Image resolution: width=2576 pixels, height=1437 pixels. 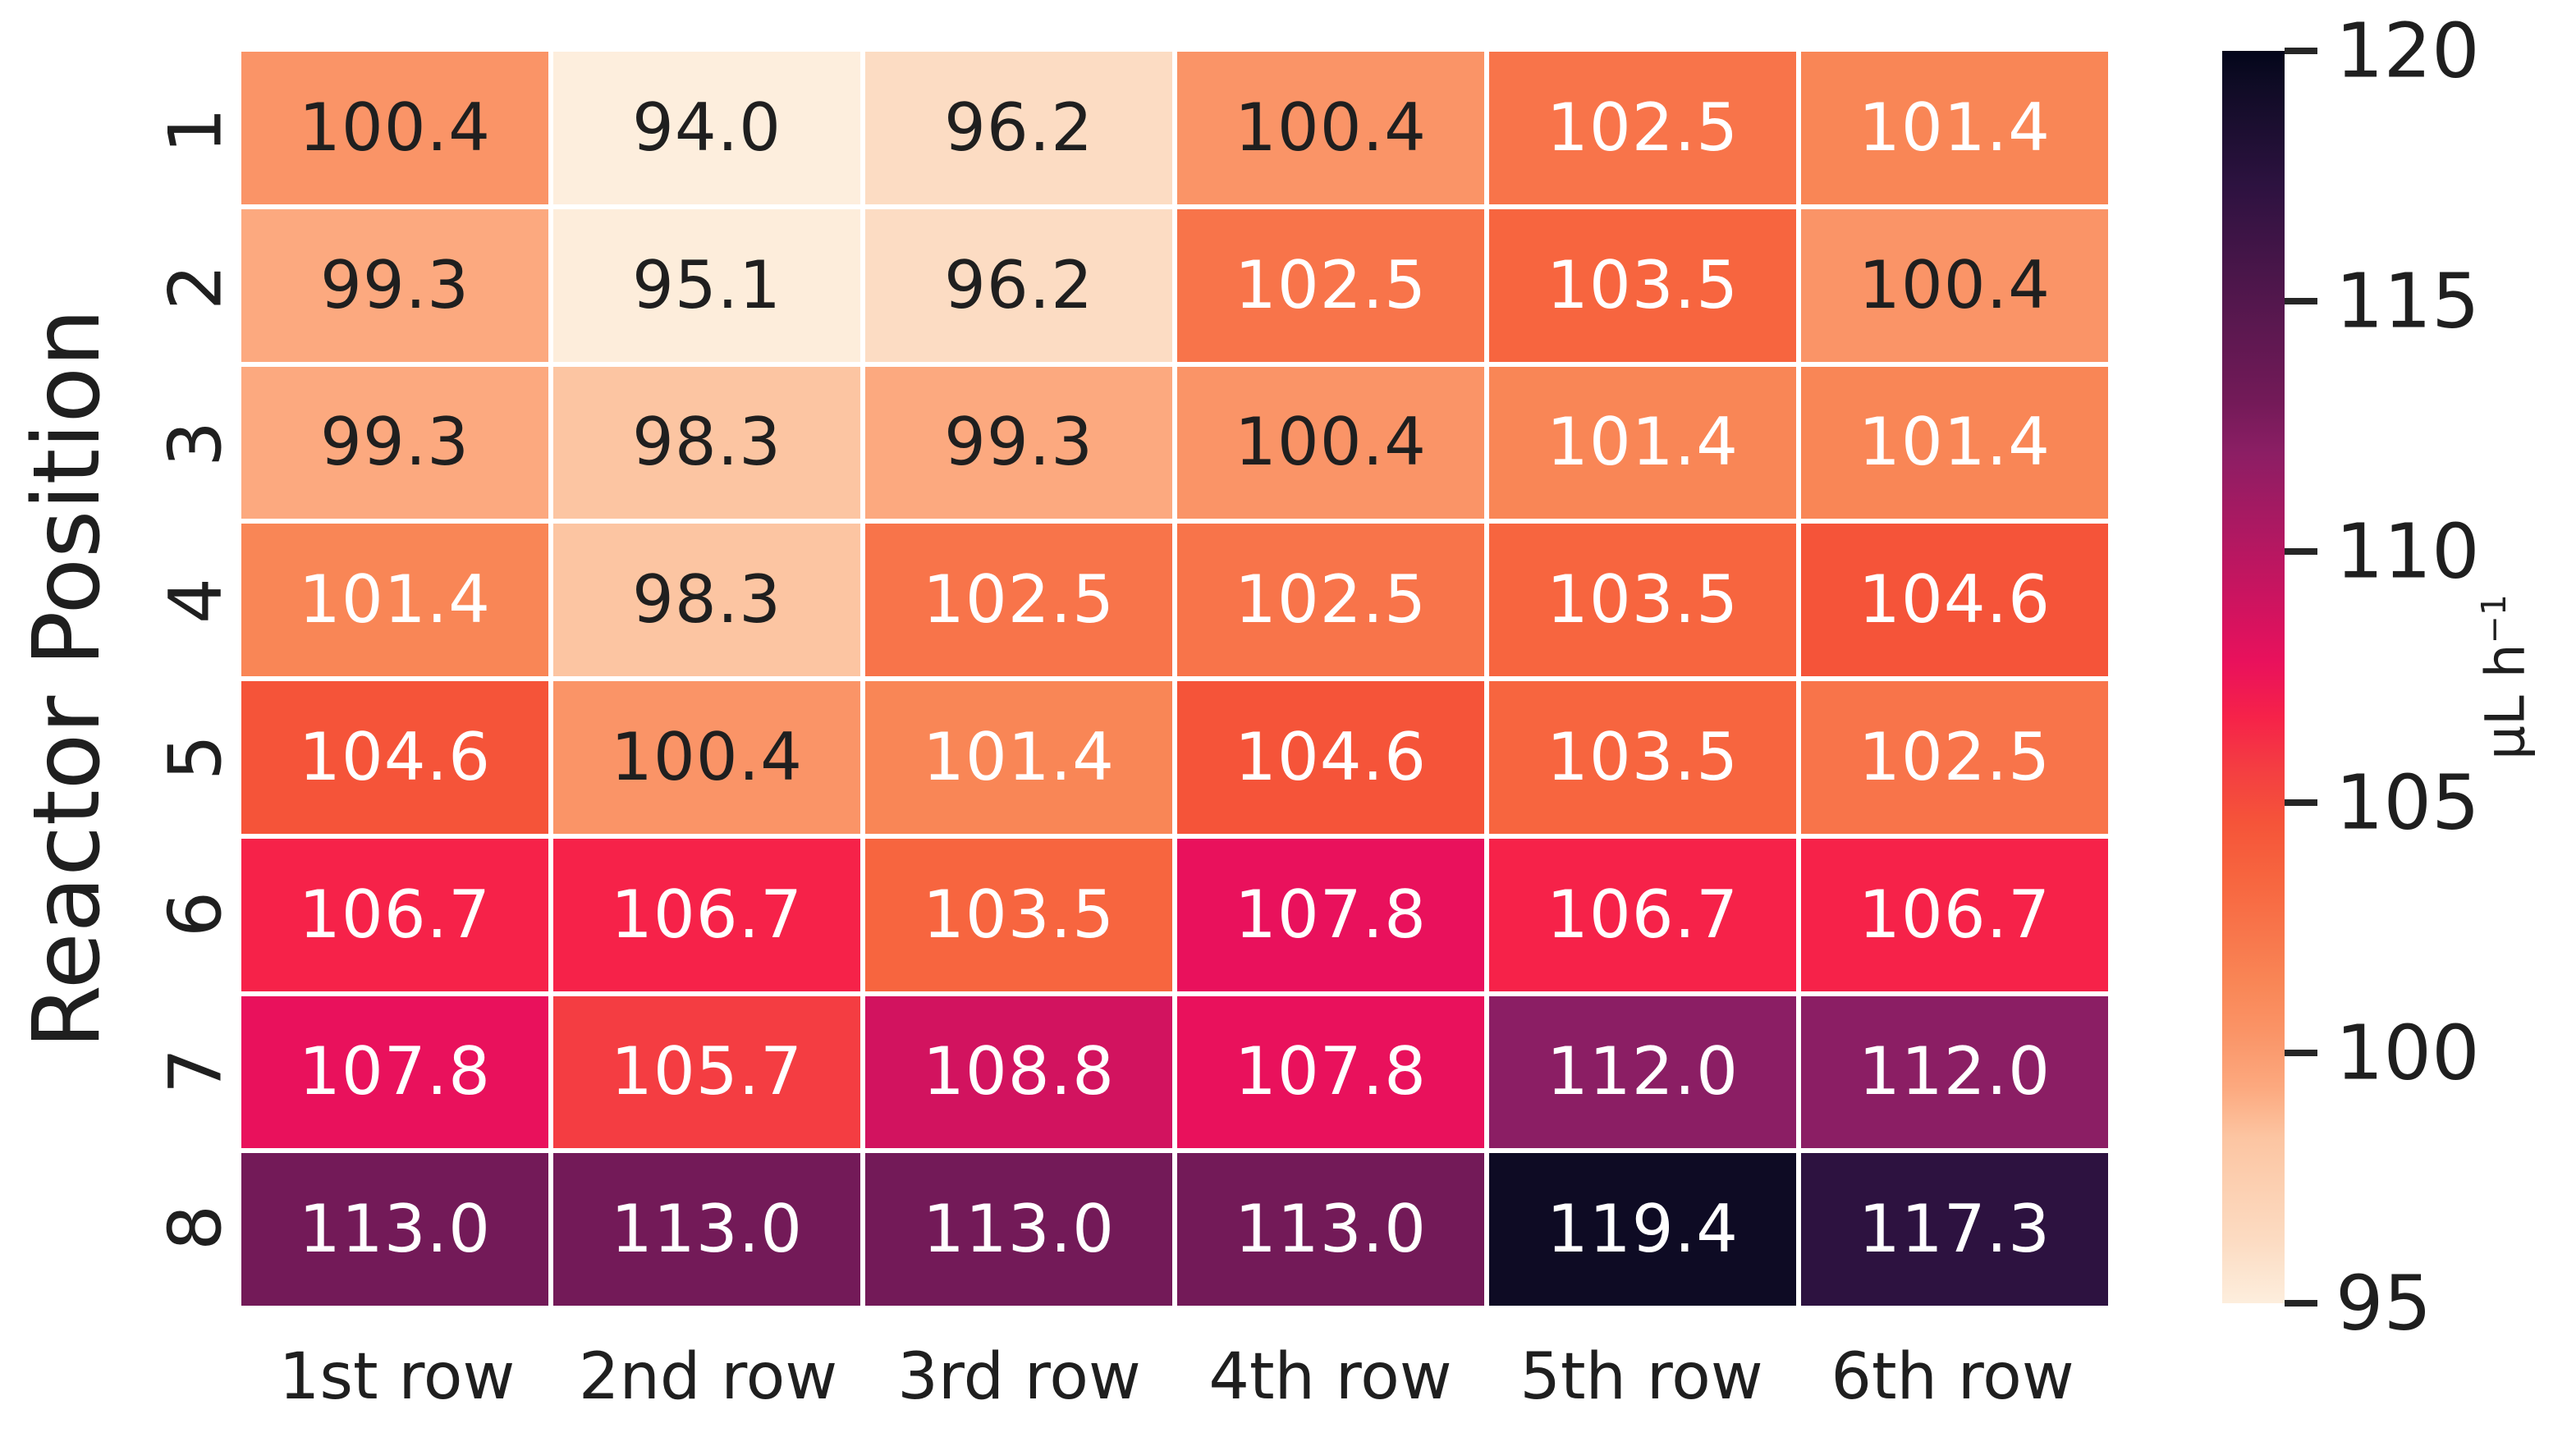 What do you see at coordinates (706, 285) in the screenshot?
I see `heatmap-cell-r2-c2: 95.1` at bounding box center [706, 285].